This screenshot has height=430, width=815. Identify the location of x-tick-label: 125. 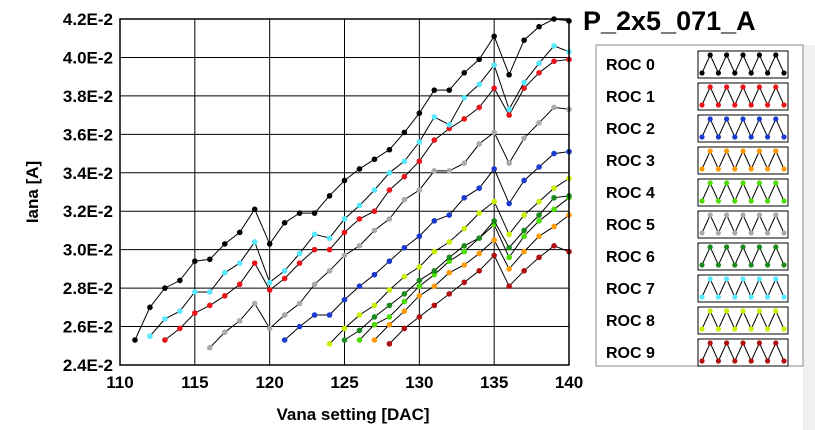
(344, 382).